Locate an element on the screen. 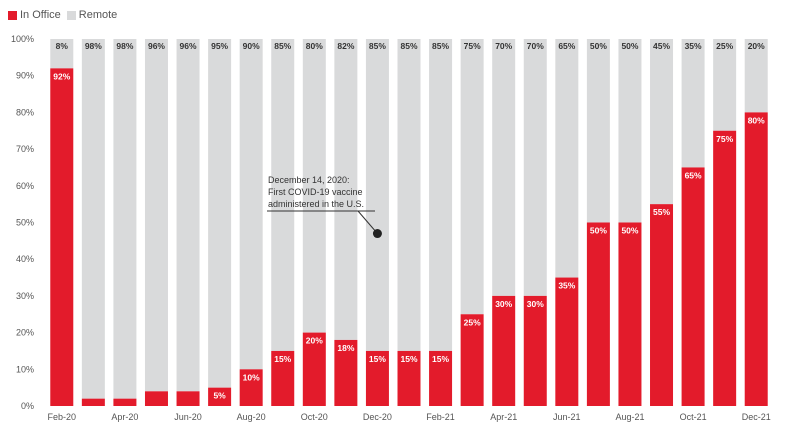 The height and width of the screenshot is (444, 796). x-tick-label: Feb-21 is located at coordinates (440, 417).